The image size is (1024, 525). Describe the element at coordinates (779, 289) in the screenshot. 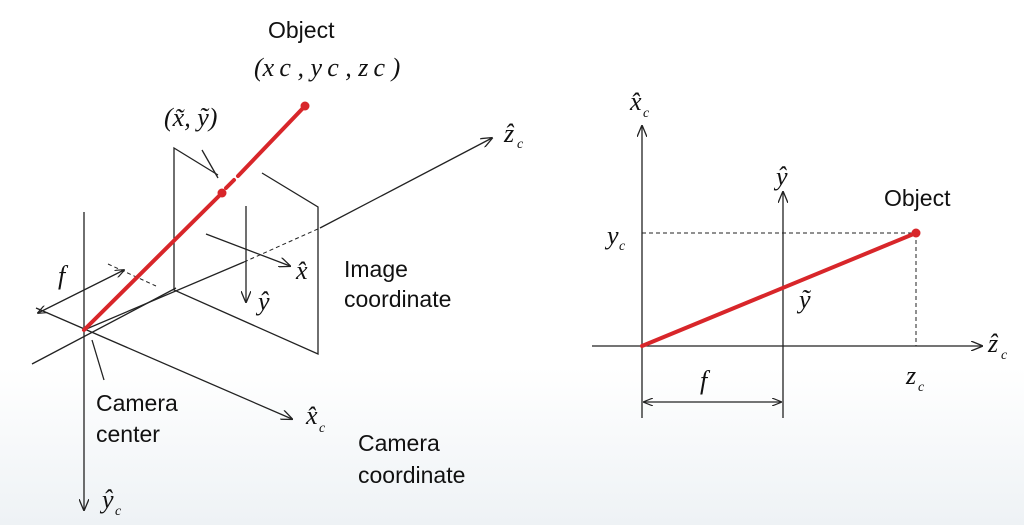

I see `right-projection-ray` at that location.